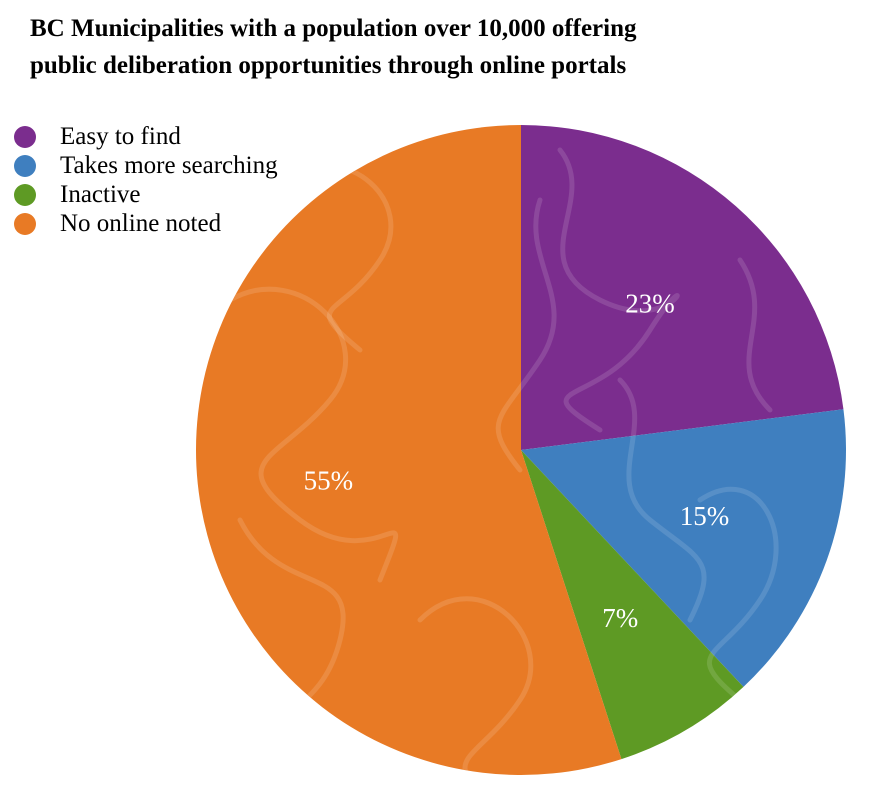 This screenshot has width=884, height=802. What do you see at coordinates (169, 165) in the screenshot?
I see `legend-label-takes-more-searching: Takes more searching` at bounding box center [169, 165].